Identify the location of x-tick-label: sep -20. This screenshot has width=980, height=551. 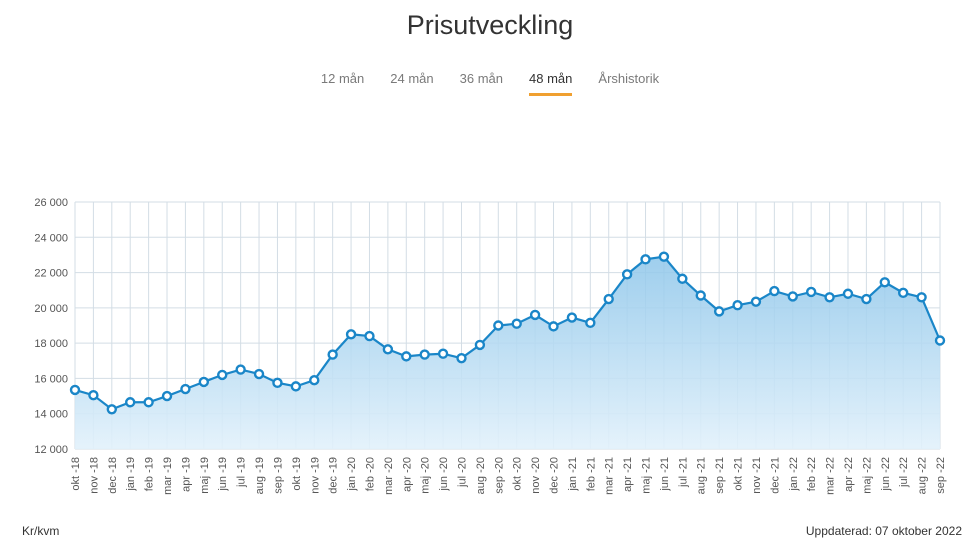
(499, 475).